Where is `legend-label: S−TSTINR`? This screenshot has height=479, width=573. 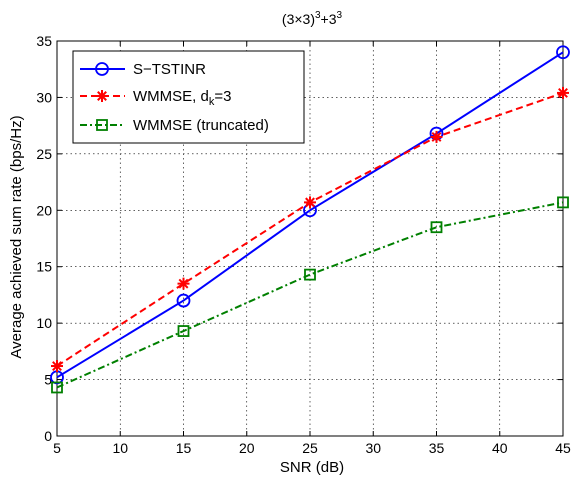
legend-label: S−TSTINR is located at coordinates (169, 69).